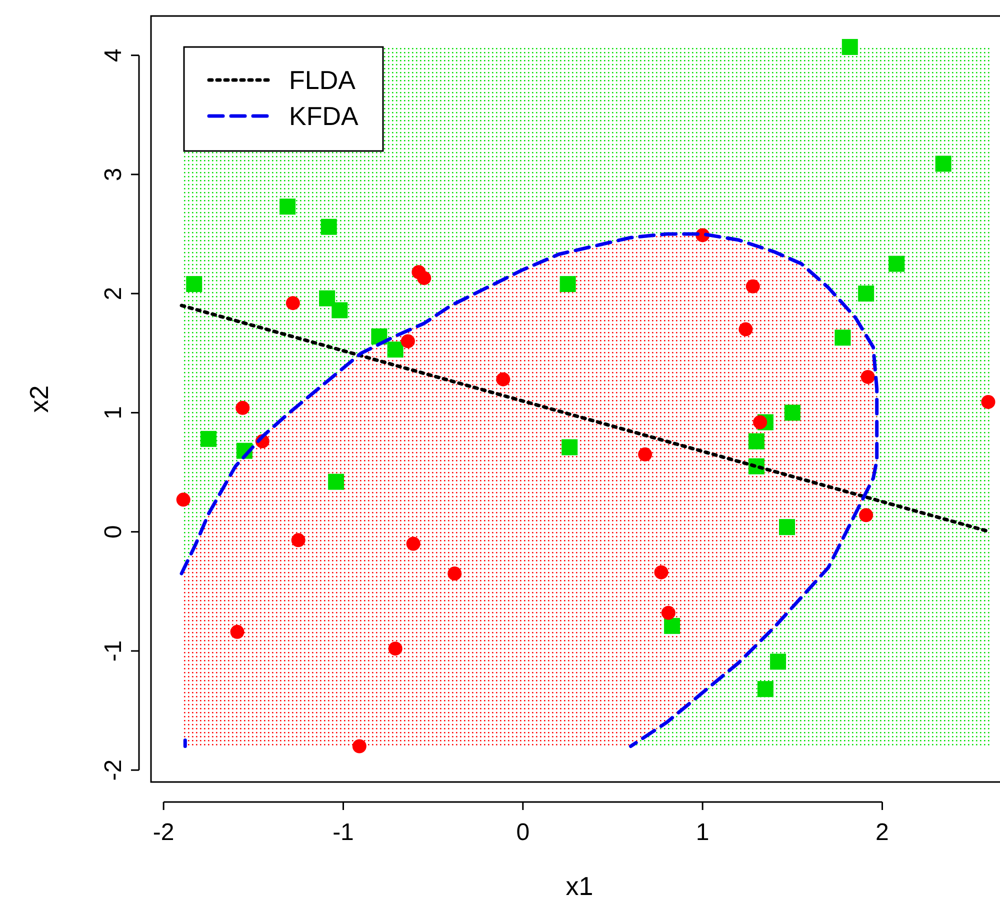 The width and height of the screenshot is (1000, 911). I want to click on x-tick-label: 1, so click(703, 832).